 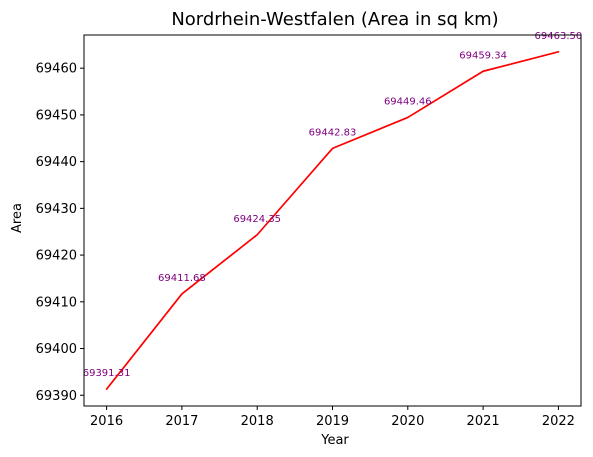 What do you see at coordinates (332, 421) in the screenshot?
I see `x-tick-label: 2019` at bounding box center [332, 421].